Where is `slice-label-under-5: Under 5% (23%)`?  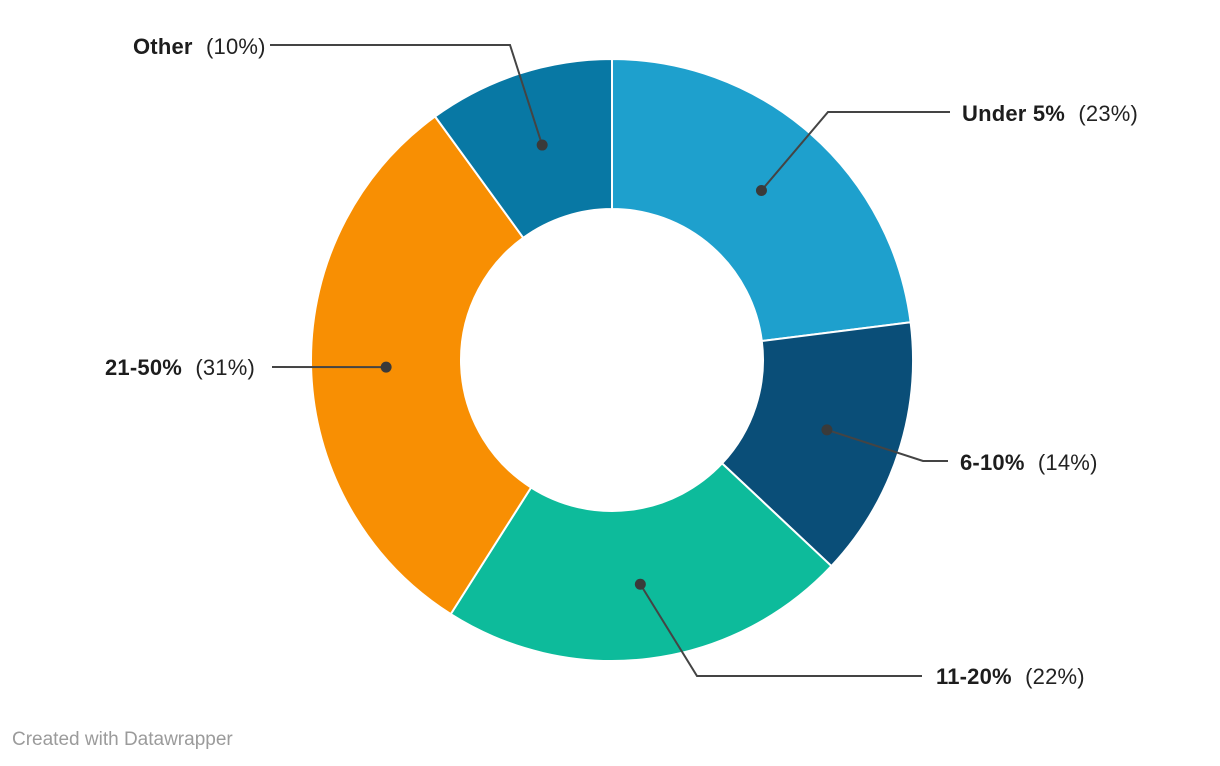
slice-label-under-5: Under 5% (23%) is located at coordinates (1050, 114).